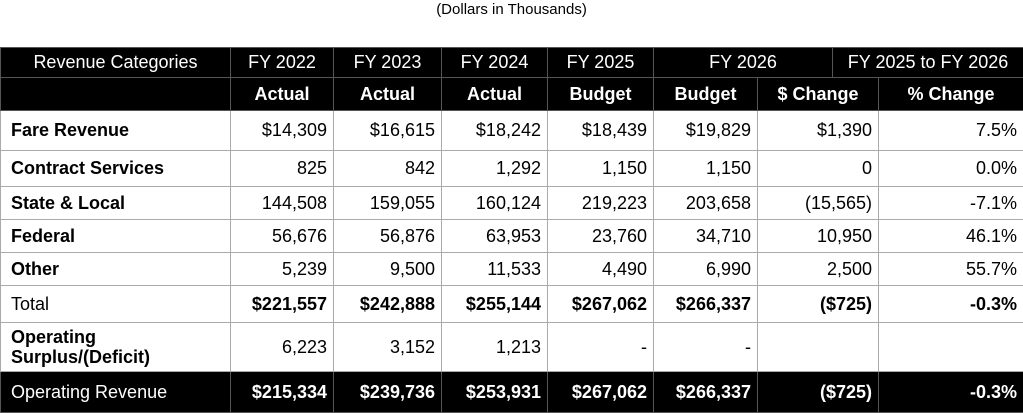  I want to click on value-cell: $239,736, so click(387, 392).